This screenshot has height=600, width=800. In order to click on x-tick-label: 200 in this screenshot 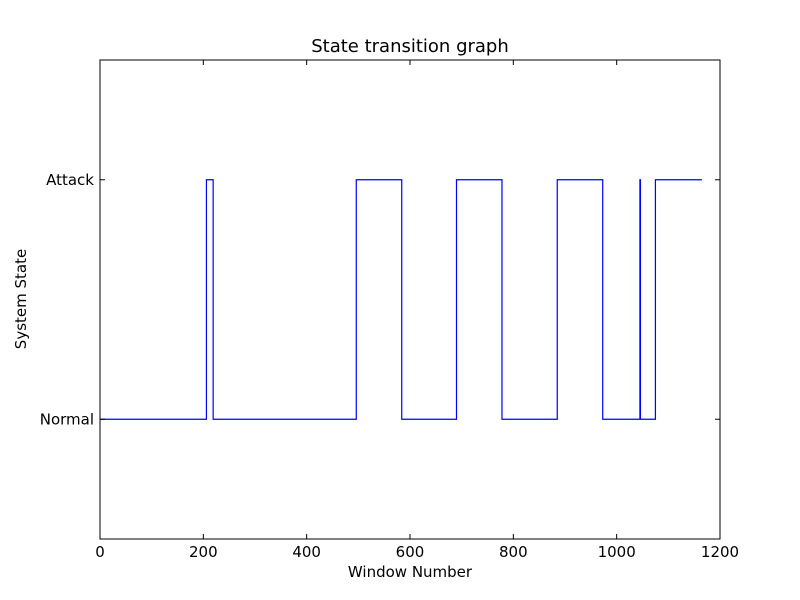, I will do `click(203, 552)`.